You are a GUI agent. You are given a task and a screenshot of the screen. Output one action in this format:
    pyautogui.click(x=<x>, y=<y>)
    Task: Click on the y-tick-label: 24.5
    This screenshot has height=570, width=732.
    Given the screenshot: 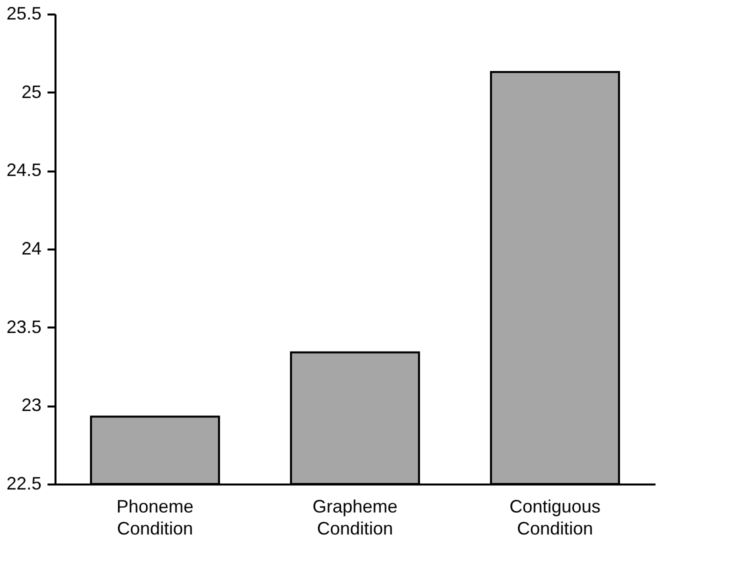 What is the action you would take?
    pyautogui.click(x=24, y=170)
    